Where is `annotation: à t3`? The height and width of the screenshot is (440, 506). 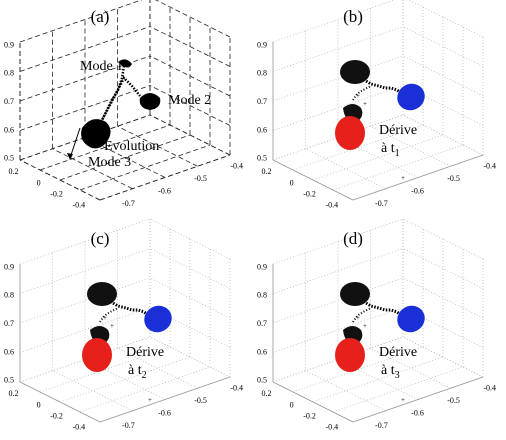
annotation: à t3 is located at coordinates (390, 372).